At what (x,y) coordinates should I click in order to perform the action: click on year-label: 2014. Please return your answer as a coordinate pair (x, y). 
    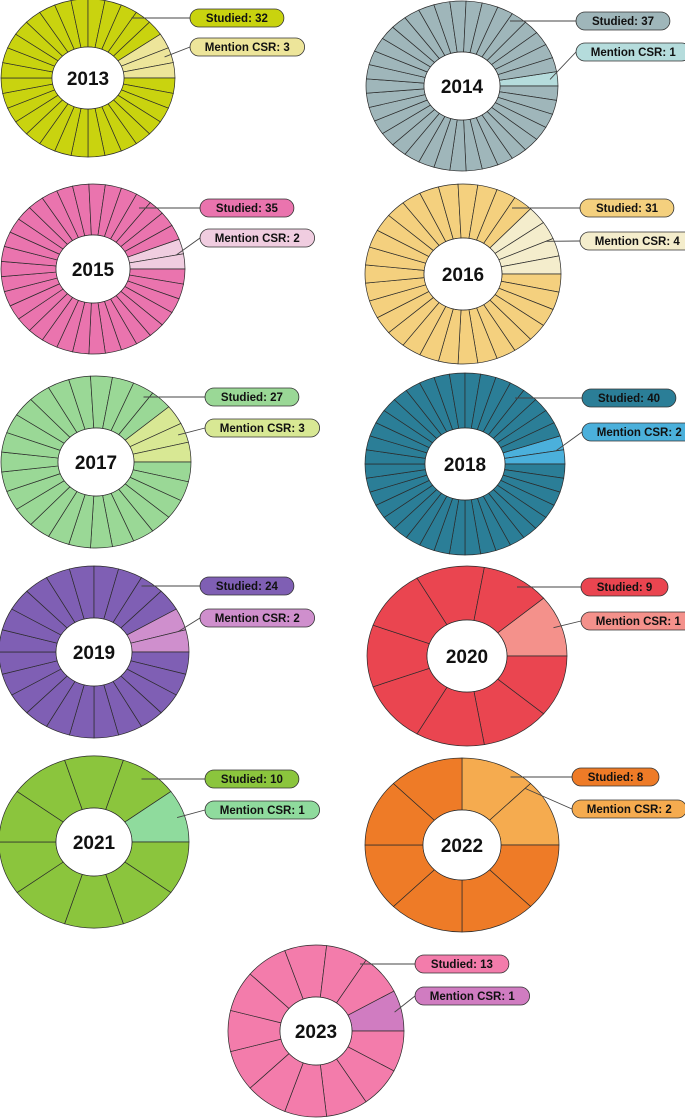
    Looking at the image, I should click on (462, 87).